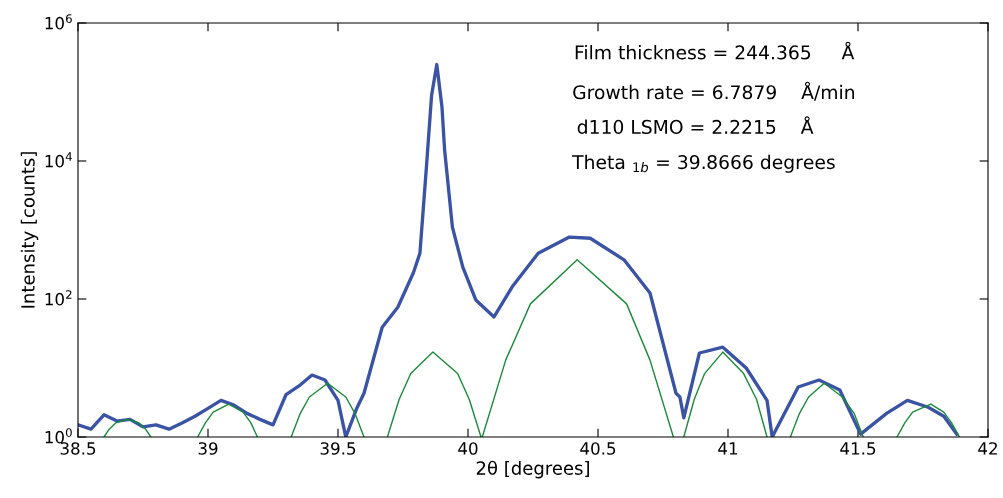  What do you see at coordinates (728, 448) in the screenshot?
I see `x-tick-label: 41` at bounding box center [728, 448].